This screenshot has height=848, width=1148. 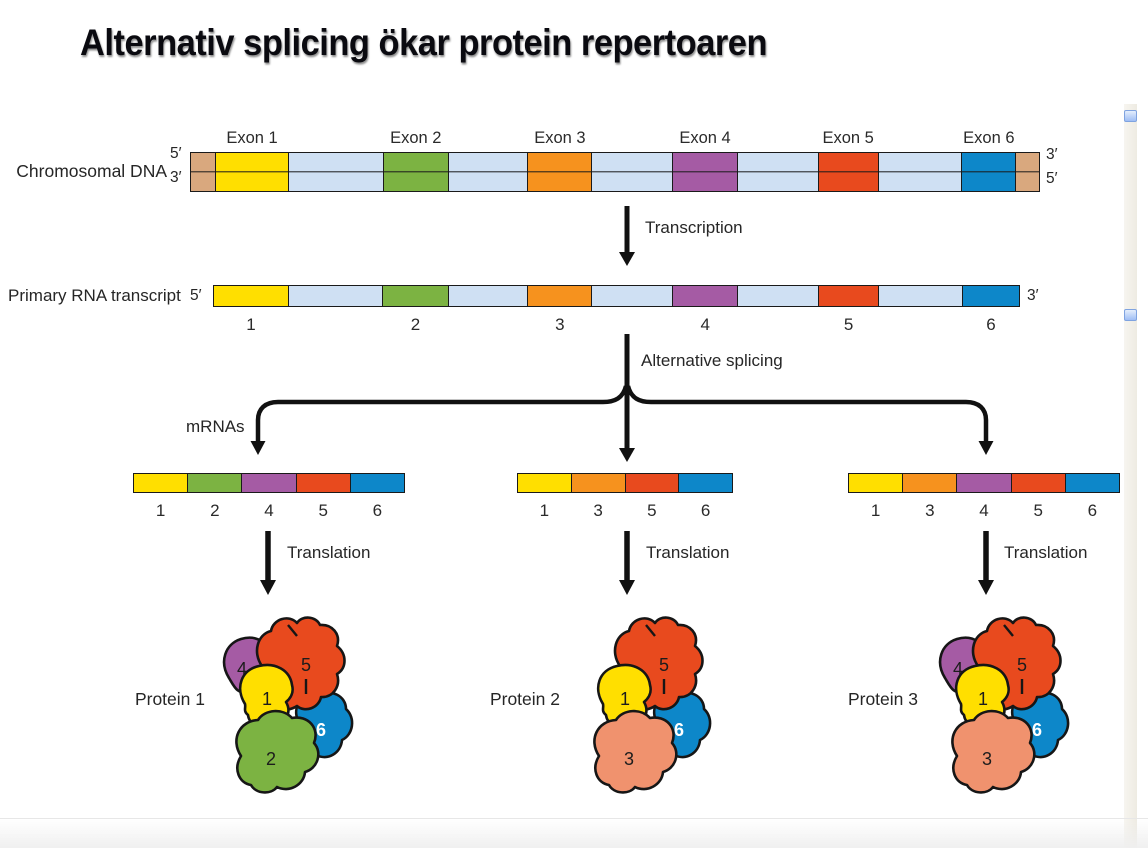 I want to click on translation-label-2: Translation, so click(x=688, y=552).